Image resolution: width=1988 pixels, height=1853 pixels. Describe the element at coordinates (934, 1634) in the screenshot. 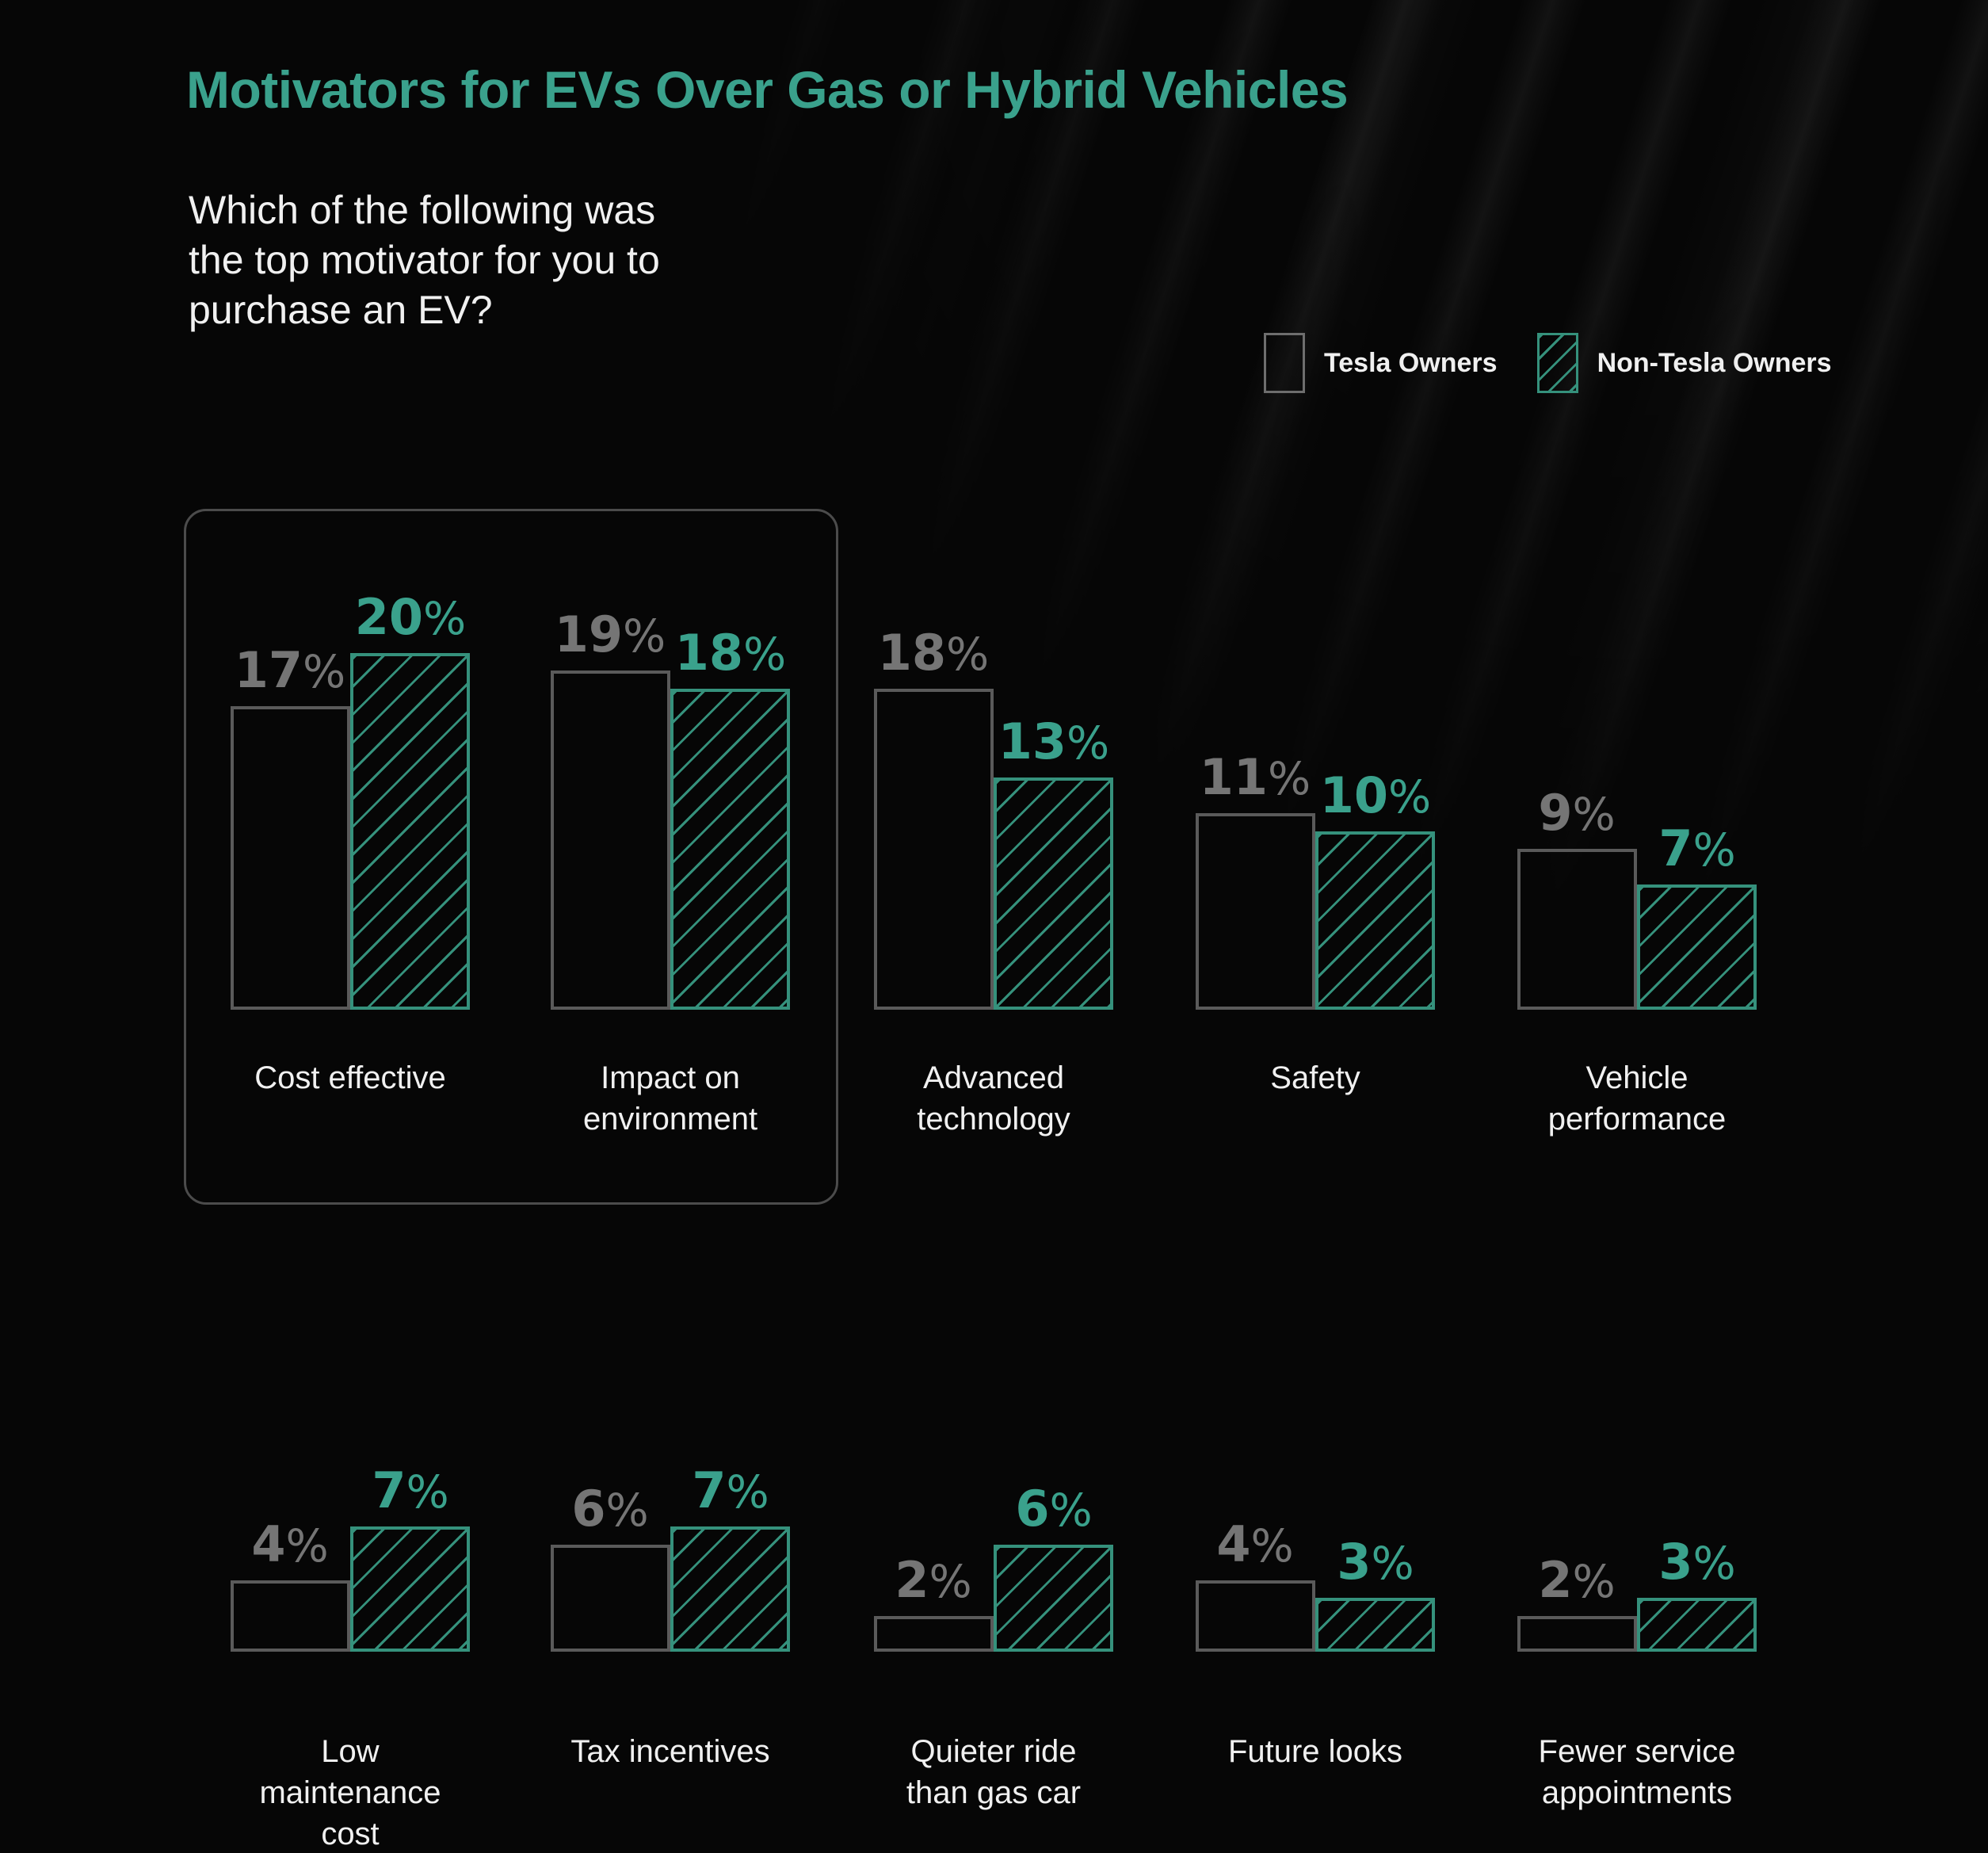

I see `tesla-bar-quieter-ride-than-gas-car` at that location.